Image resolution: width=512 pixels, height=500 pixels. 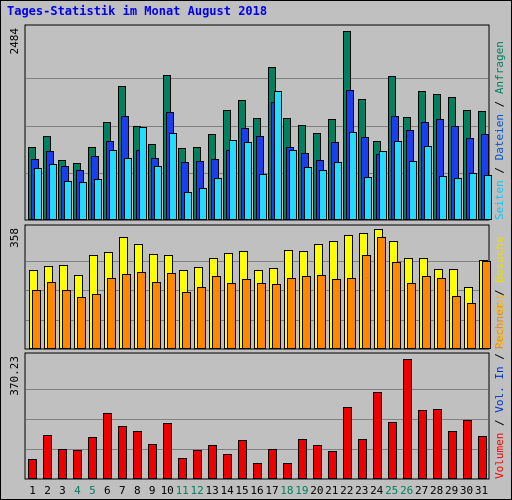 What do you see at coordinates (377, 490) in the screenshot?
I see `x-tick-label: 24` at bounding box center [377, 490].